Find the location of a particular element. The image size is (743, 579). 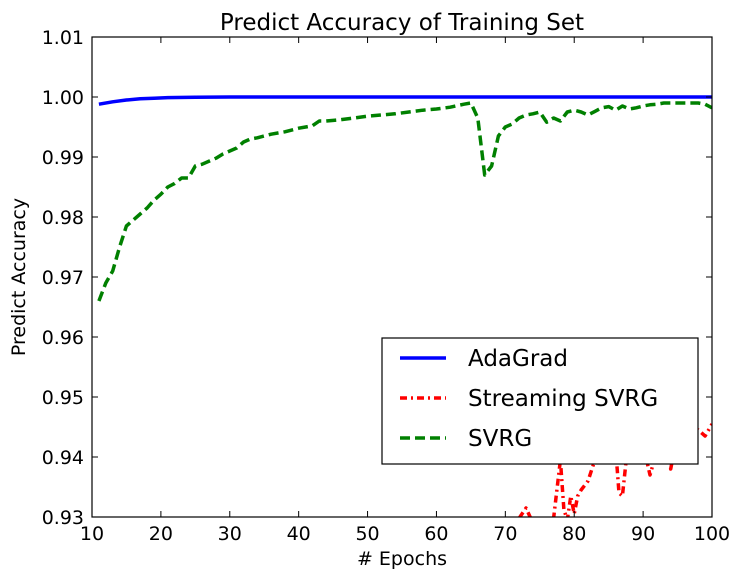

y-tick-label: 0.97 is located at coordinates (63, 278).